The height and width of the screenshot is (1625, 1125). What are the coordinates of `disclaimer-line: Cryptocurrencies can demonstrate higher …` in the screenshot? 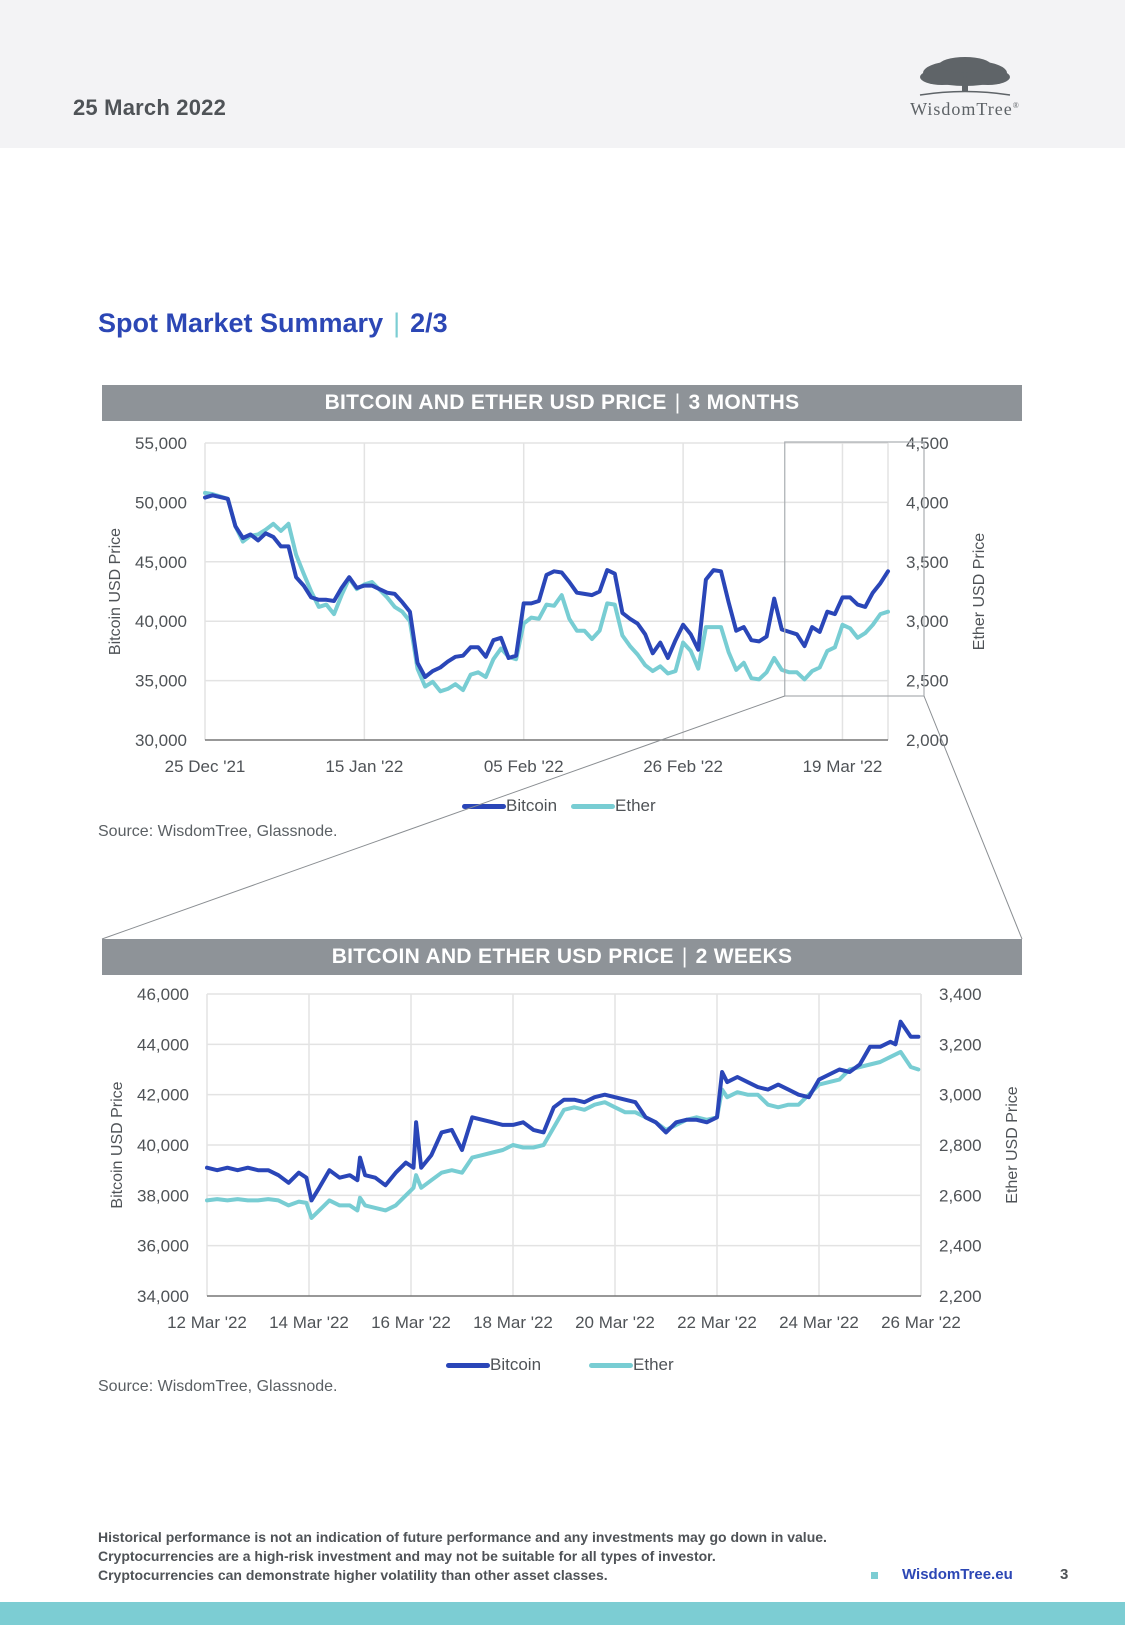 It's located at (353, 1575).